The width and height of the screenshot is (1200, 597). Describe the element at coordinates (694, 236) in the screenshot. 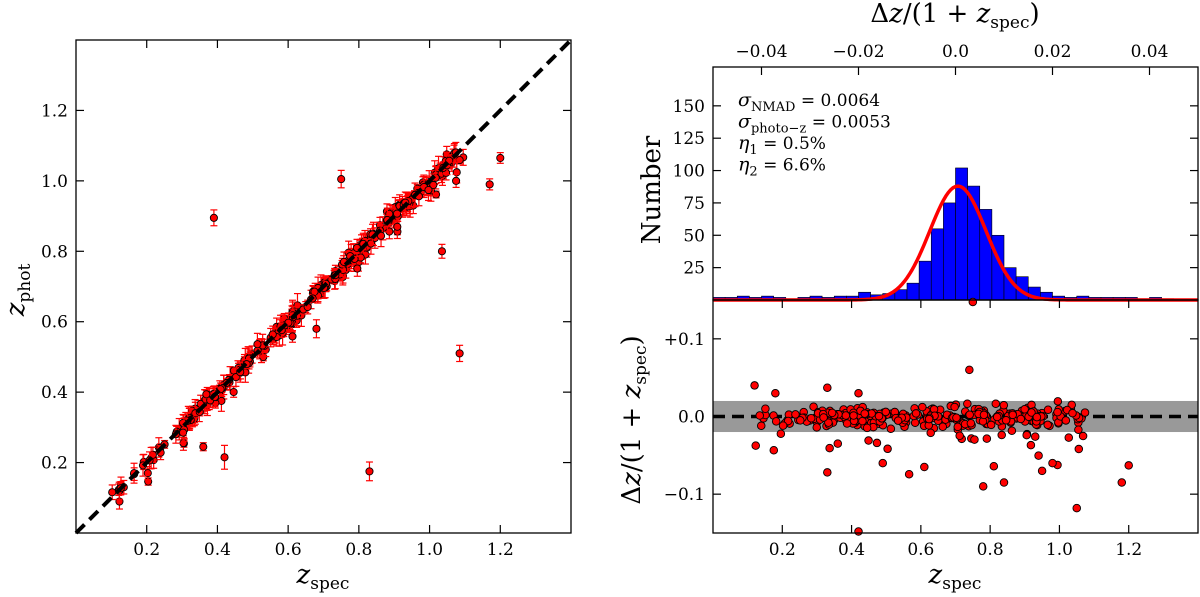

I see `y-tick-label: 50` at that location.